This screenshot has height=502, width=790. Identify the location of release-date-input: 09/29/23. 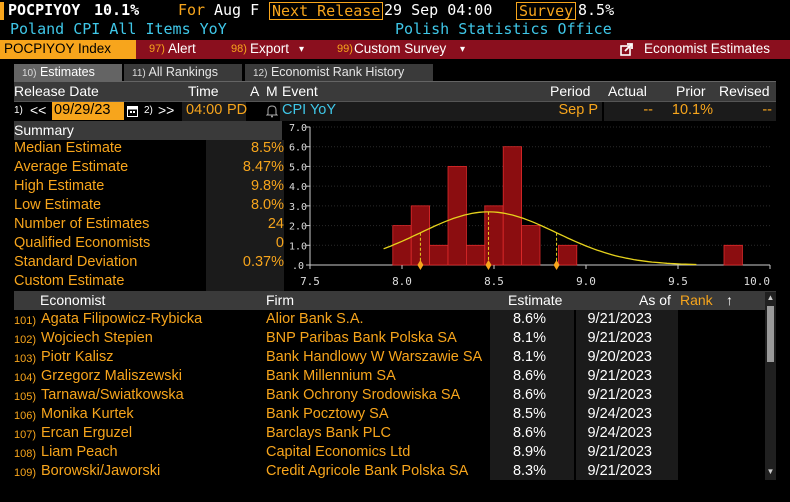
(88, 111).